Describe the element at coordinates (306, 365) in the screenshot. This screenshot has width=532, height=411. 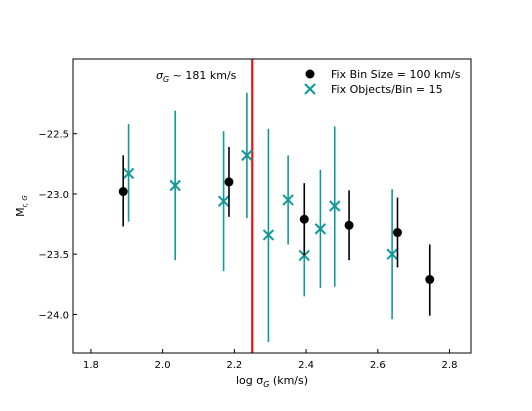
I see `x-tick-label: 2.4` at that location.